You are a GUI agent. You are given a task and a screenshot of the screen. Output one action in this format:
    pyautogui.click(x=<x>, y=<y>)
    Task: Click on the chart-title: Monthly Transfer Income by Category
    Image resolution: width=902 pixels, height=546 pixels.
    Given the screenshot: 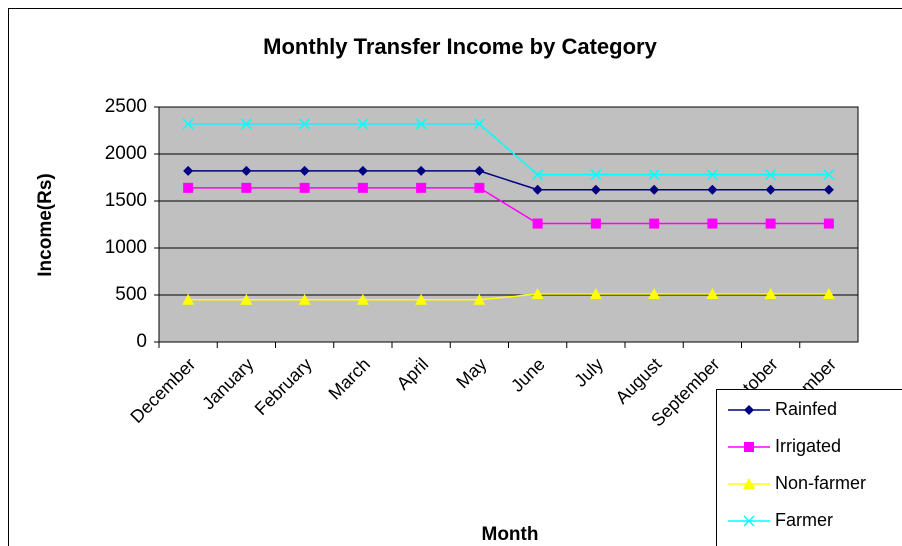 What is the action you would take?
    pyautogui.click(x=460, y=46)
    